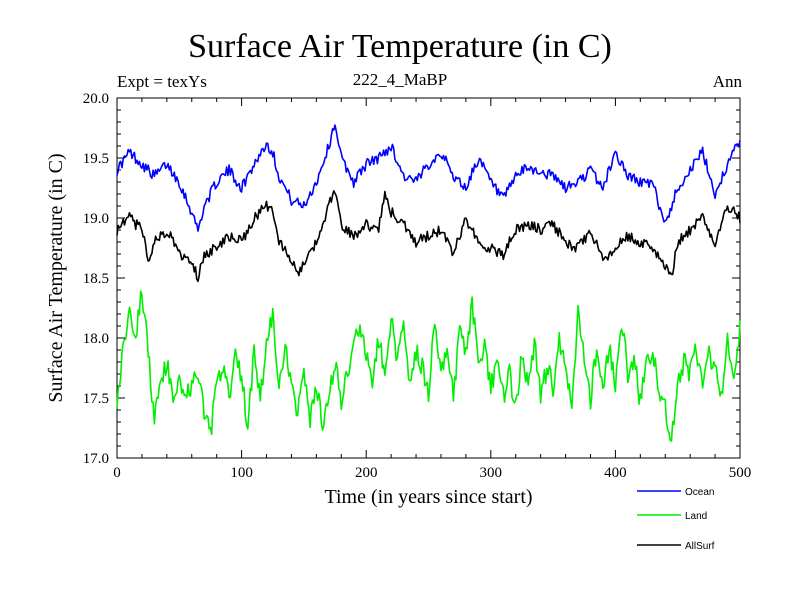  What do you see at coordinates (96, 159) in the screenshot?
I see `y-tick-label: 19.5` at bounding box center [96, 159].